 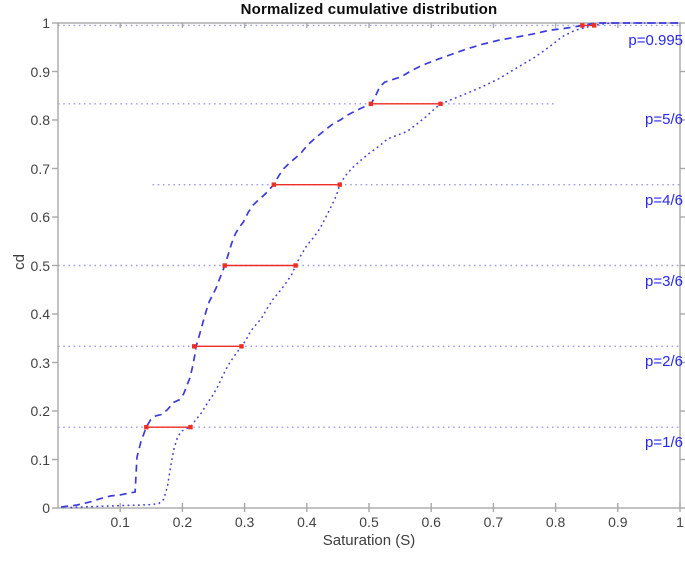 What do you see at coordinates (307, 522) in the screenshot?
I see `x-tick-label: 0.4` at bounding box center [307, 522].